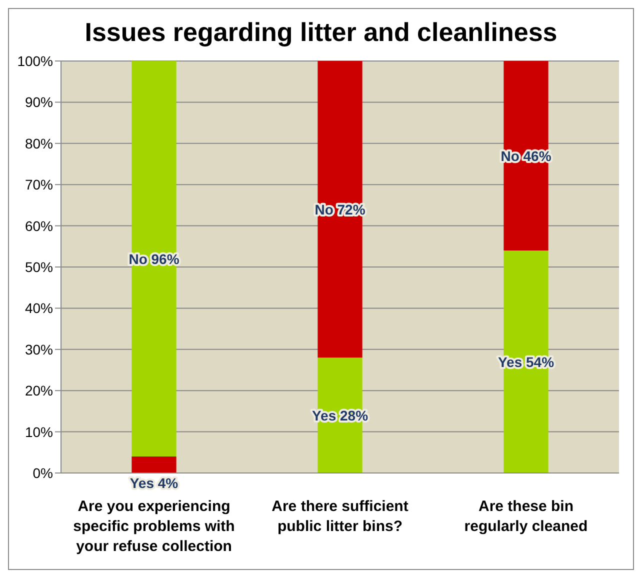 Image resolution: width=640 pixels, height=578 pixels. What do you see at coordinates (154, 483) in the screenshot?
I see `data-label: Yes 4%` at bounding box center [154, 483].